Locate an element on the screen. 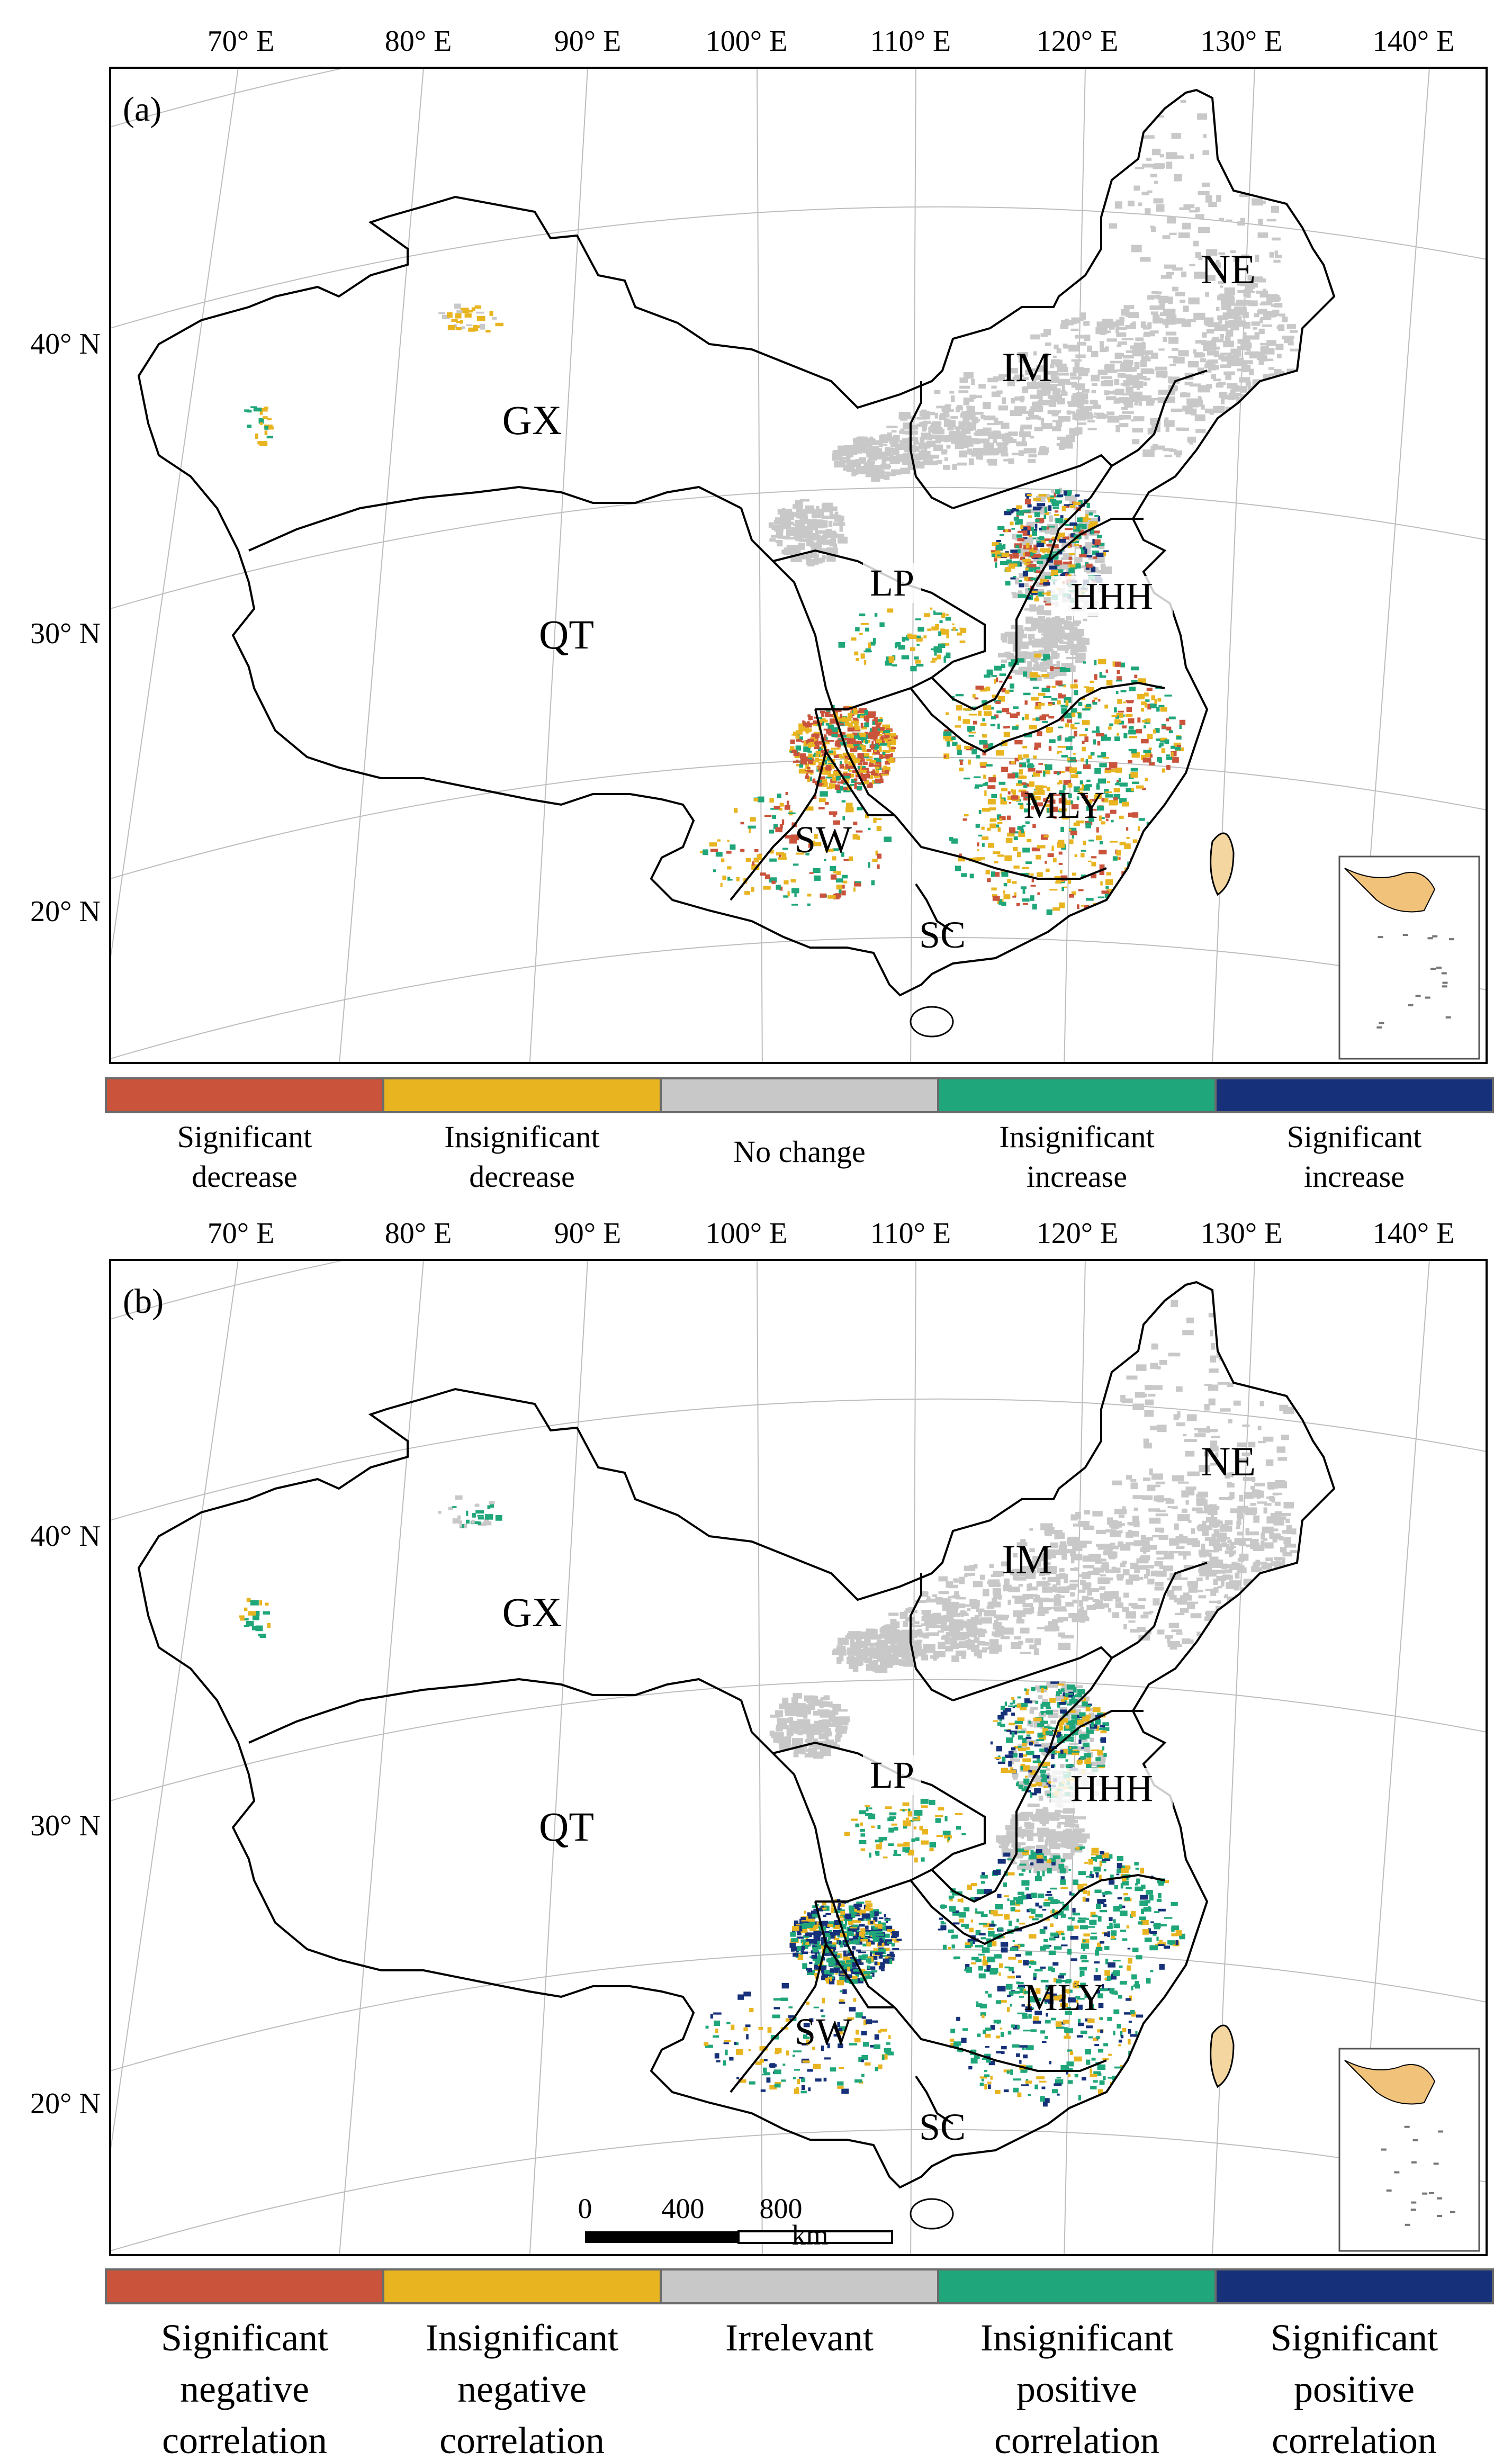  longitude-tick-label: 130° E is located at coordinates (1242, 41).